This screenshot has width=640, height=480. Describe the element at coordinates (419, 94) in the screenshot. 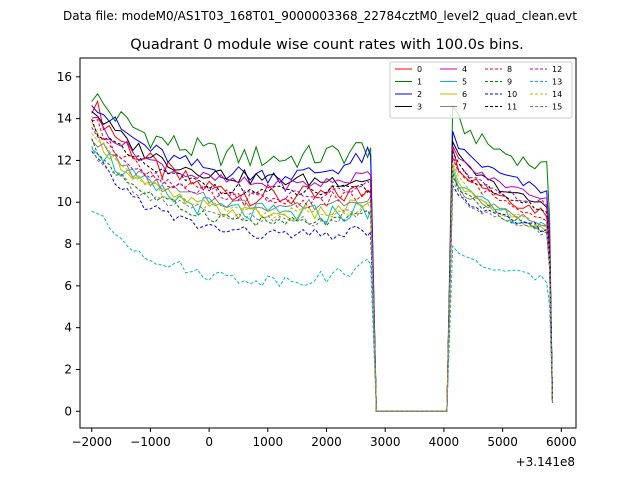

I see `legend-label-2: 2` at that location.